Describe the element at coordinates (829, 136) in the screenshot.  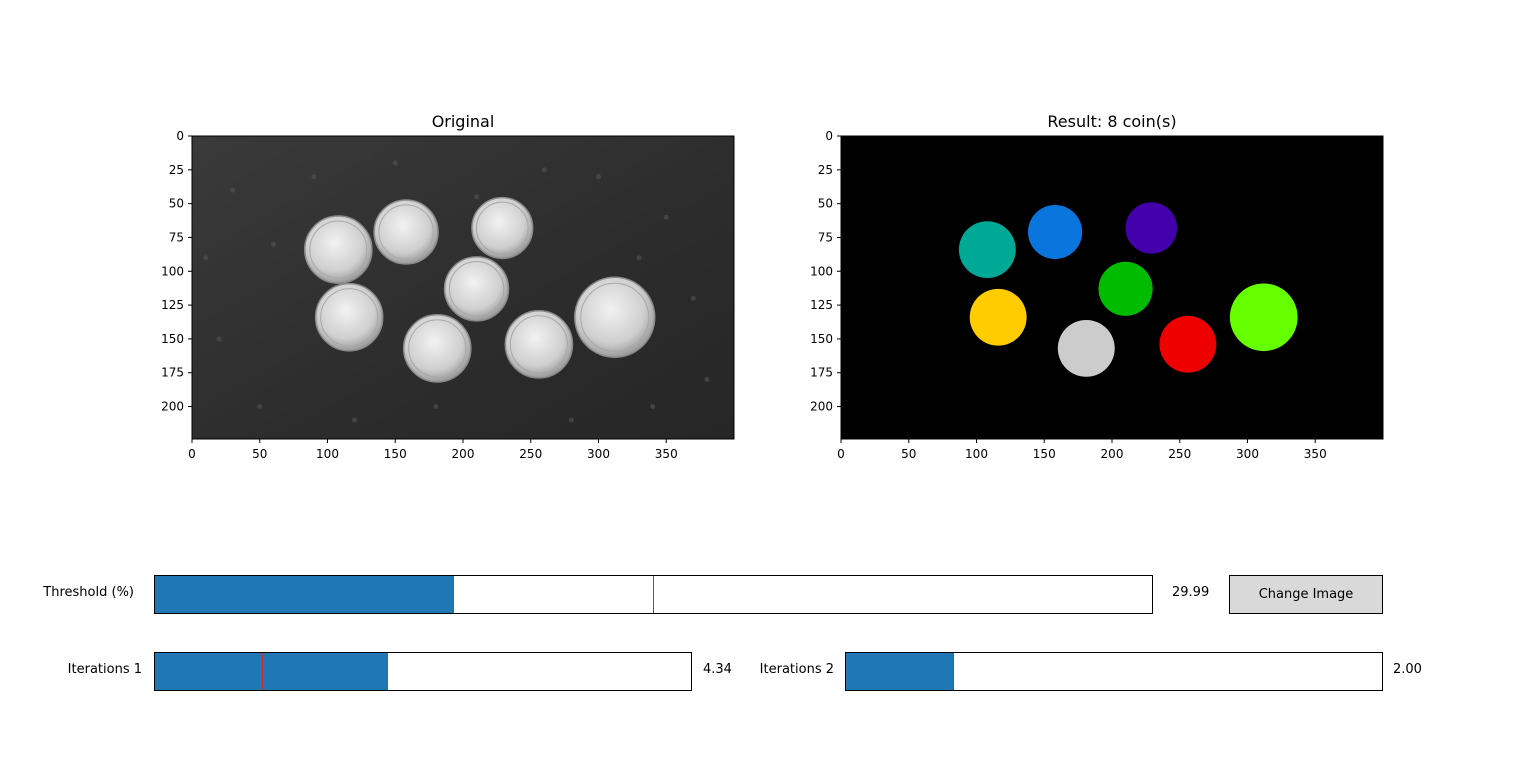
I see `result-y-tick-label: 0` at that location.